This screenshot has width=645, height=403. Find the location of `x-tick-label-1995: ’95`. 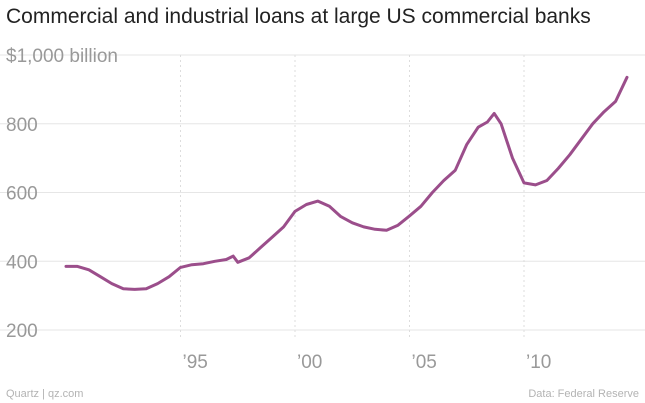

x-tick-label-1995: ’95 is located at coordinates (195, 362).